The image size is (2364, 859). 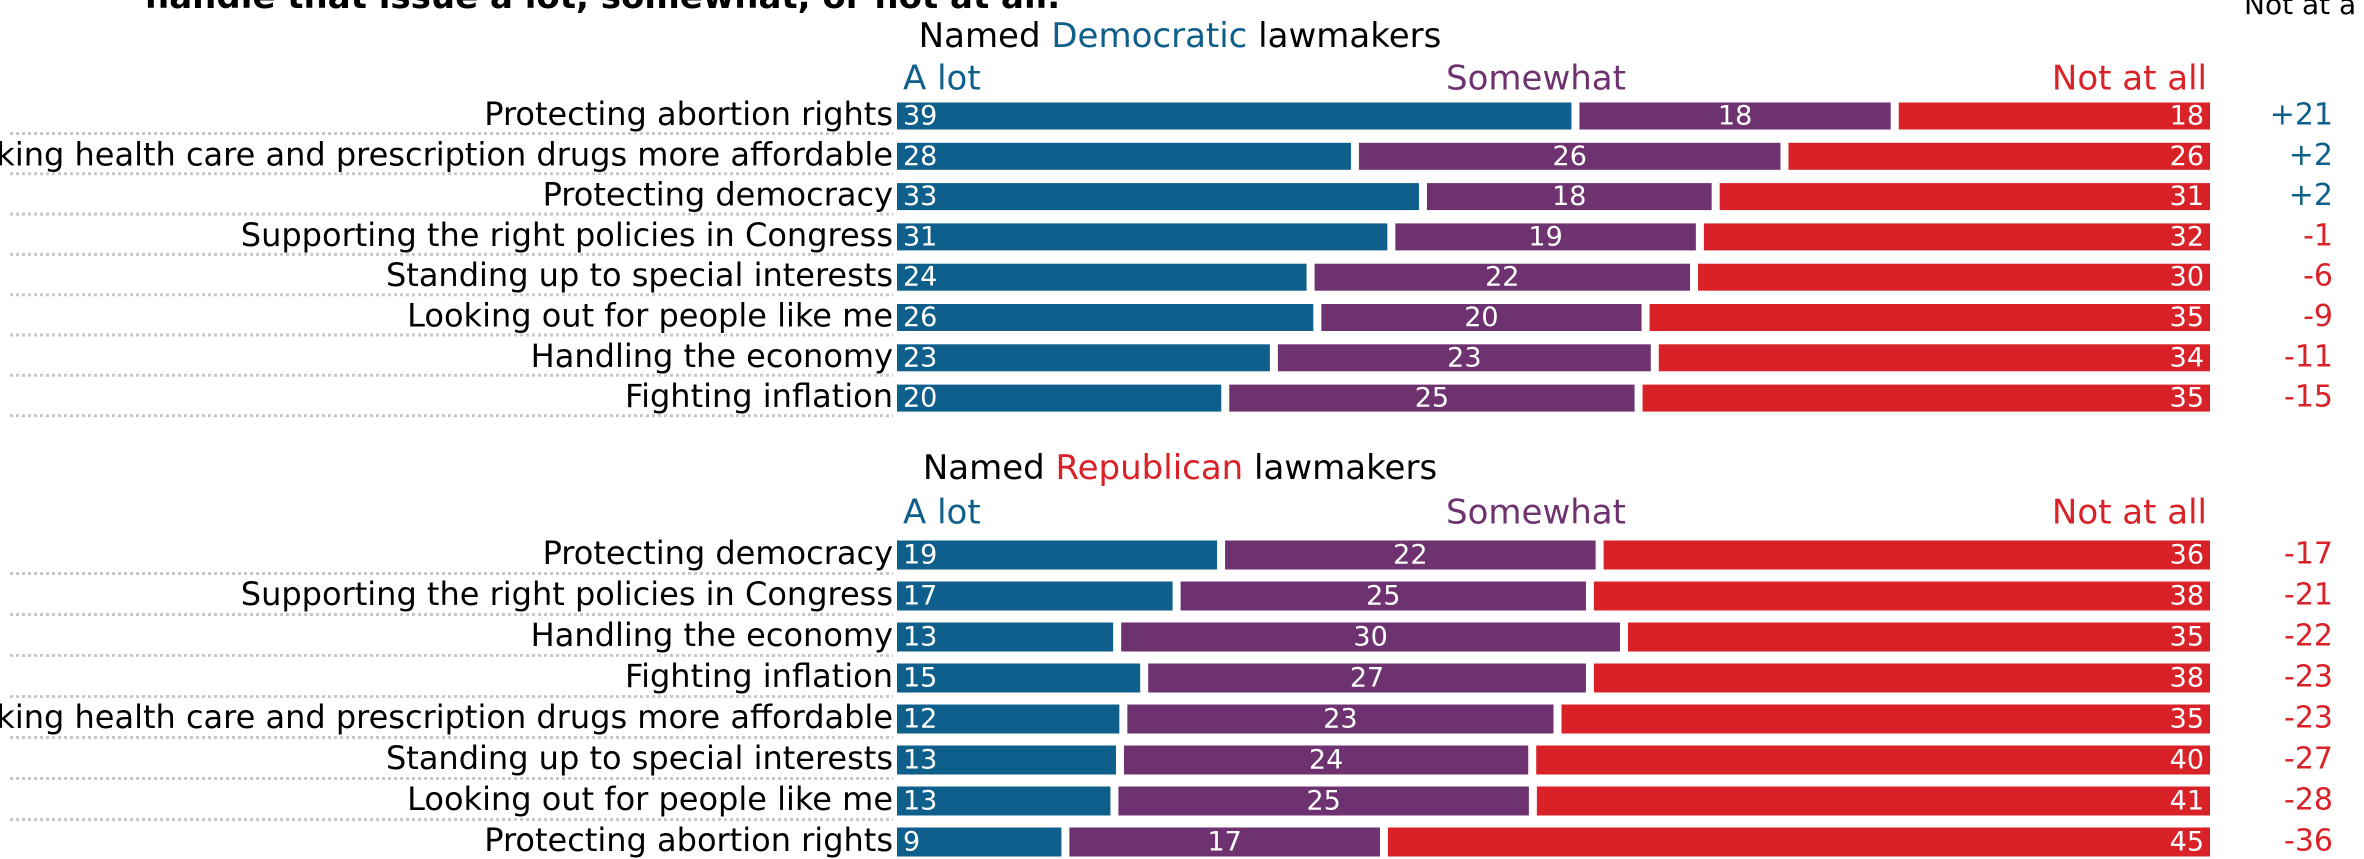 I want to click on value-label-a-lot: 19, so click(x=920, y=555).